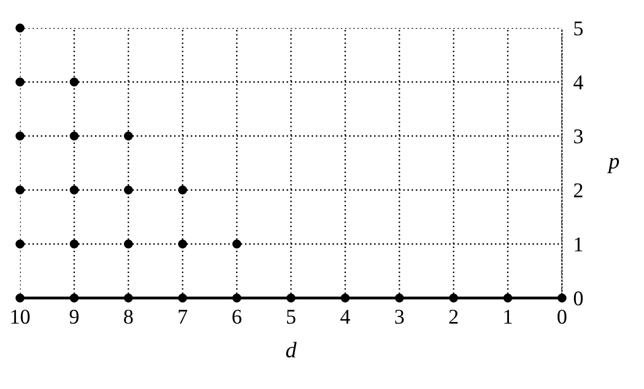 This screenshot has width=644, height=389. What do you see at coordinates (183, 317) in the screenshot?
I see `x-tick-label: 7` at bounding box center [183, 317].